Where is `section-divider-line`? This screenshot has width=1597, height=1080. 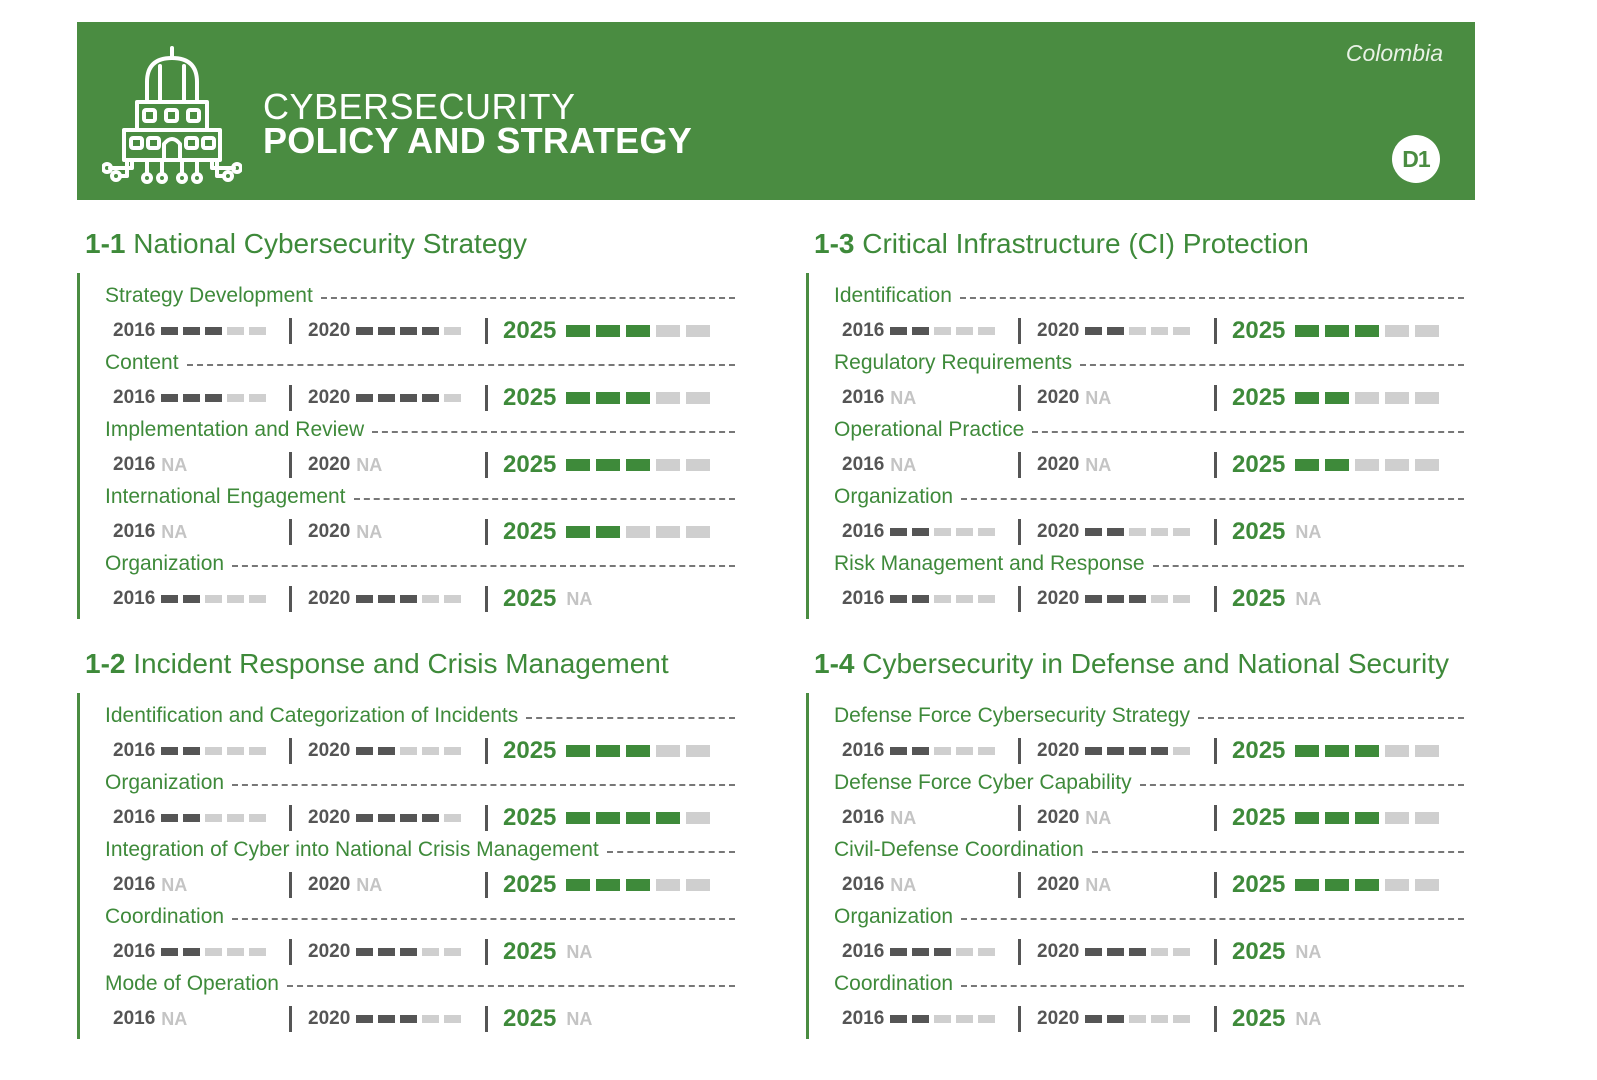
section-divider-line is located at coordinates (78, 866).